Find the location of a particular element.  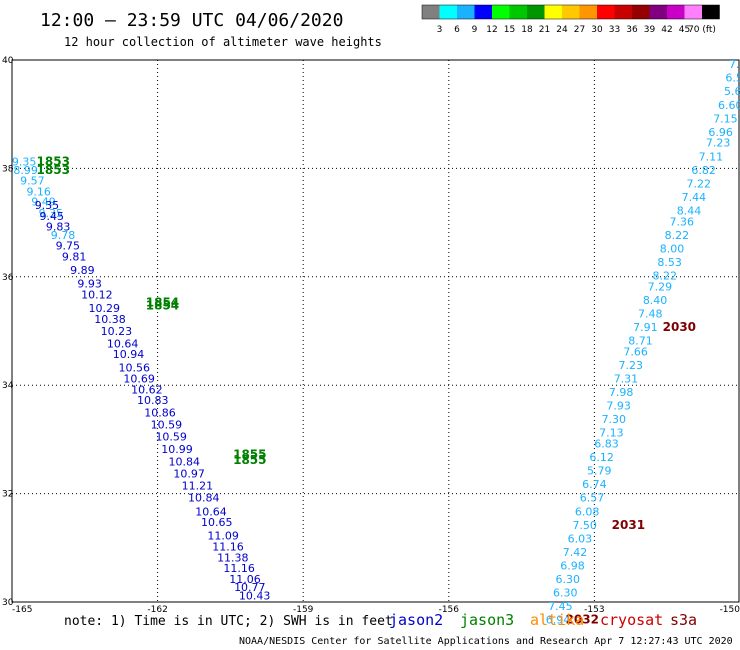

swh-data-label: 9.16 is located at coordinates (38, 192).